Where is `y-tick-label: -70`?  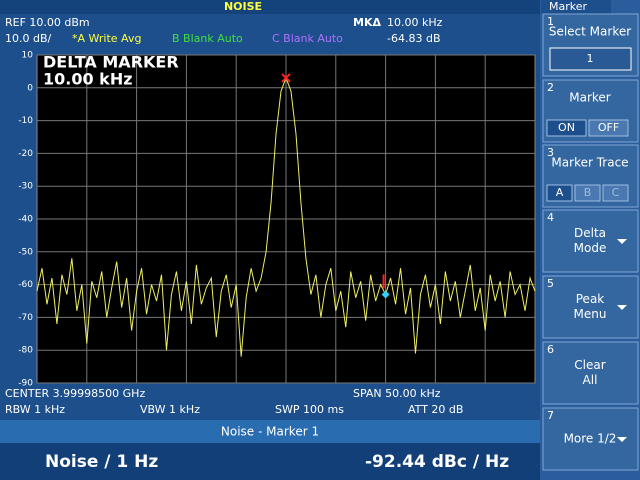
y-tick-label: -70 is located at coordinates (25, 318).